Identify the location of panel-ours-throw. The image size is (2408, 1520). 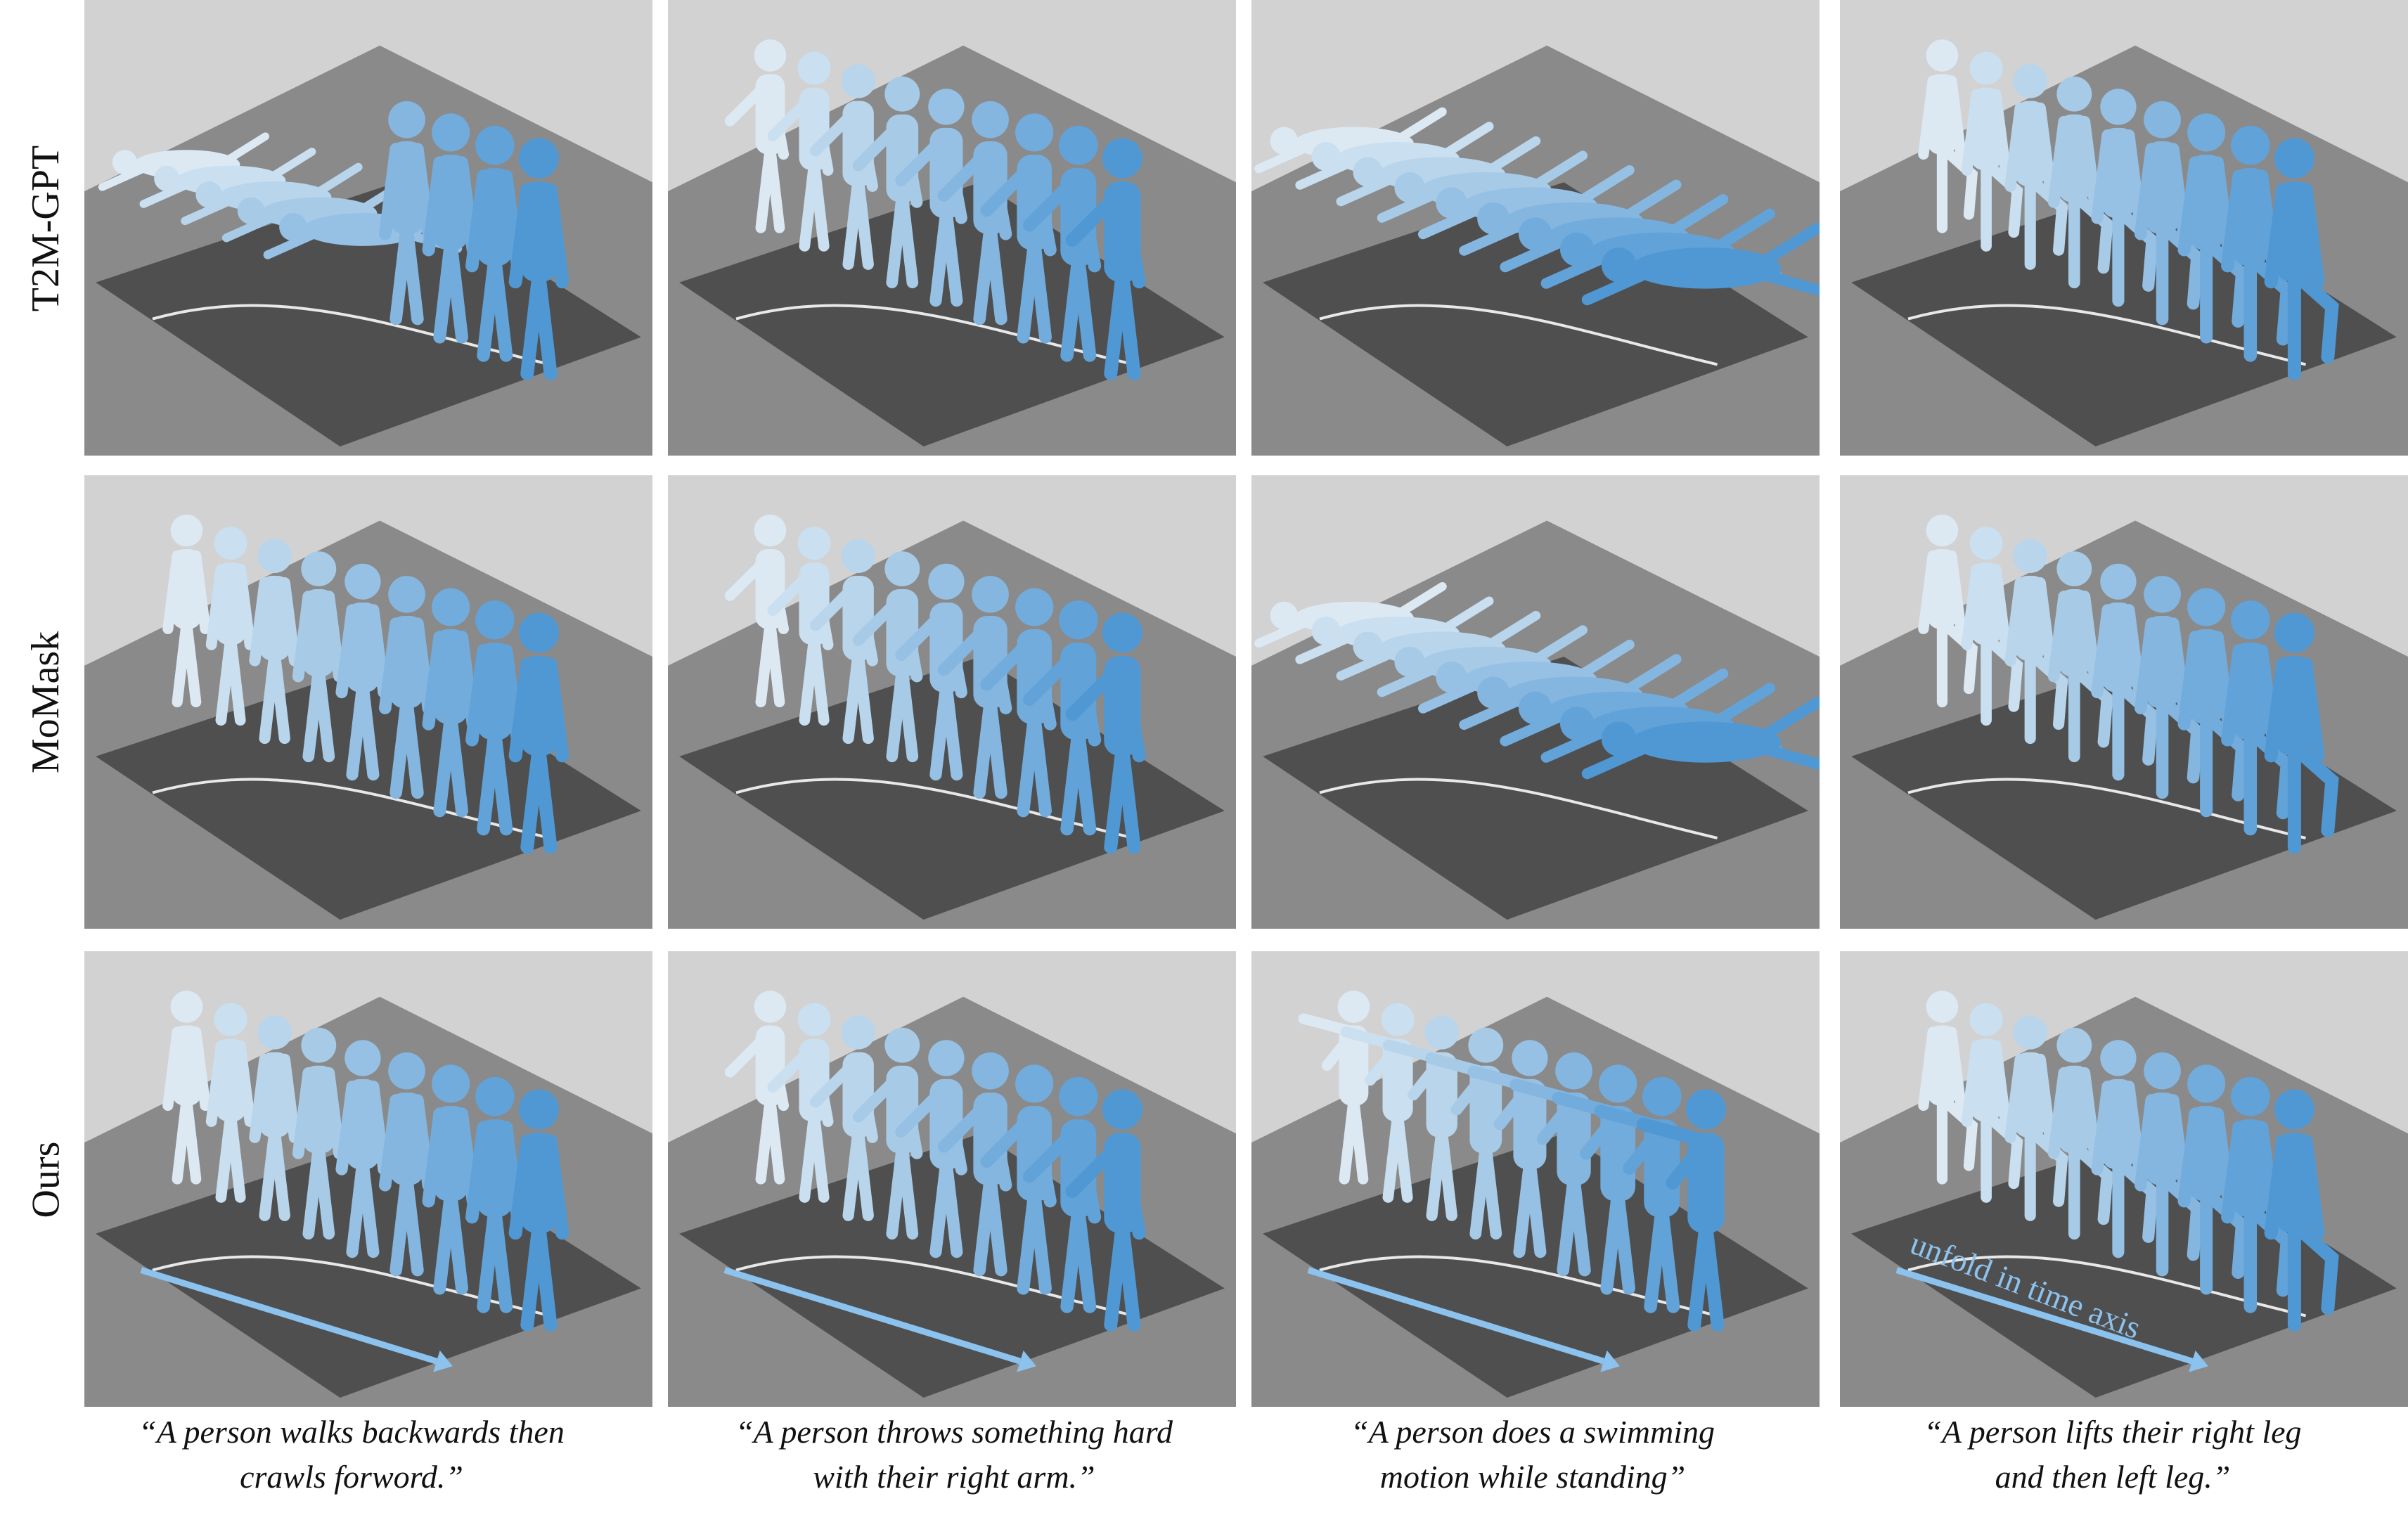
(952, 1179).